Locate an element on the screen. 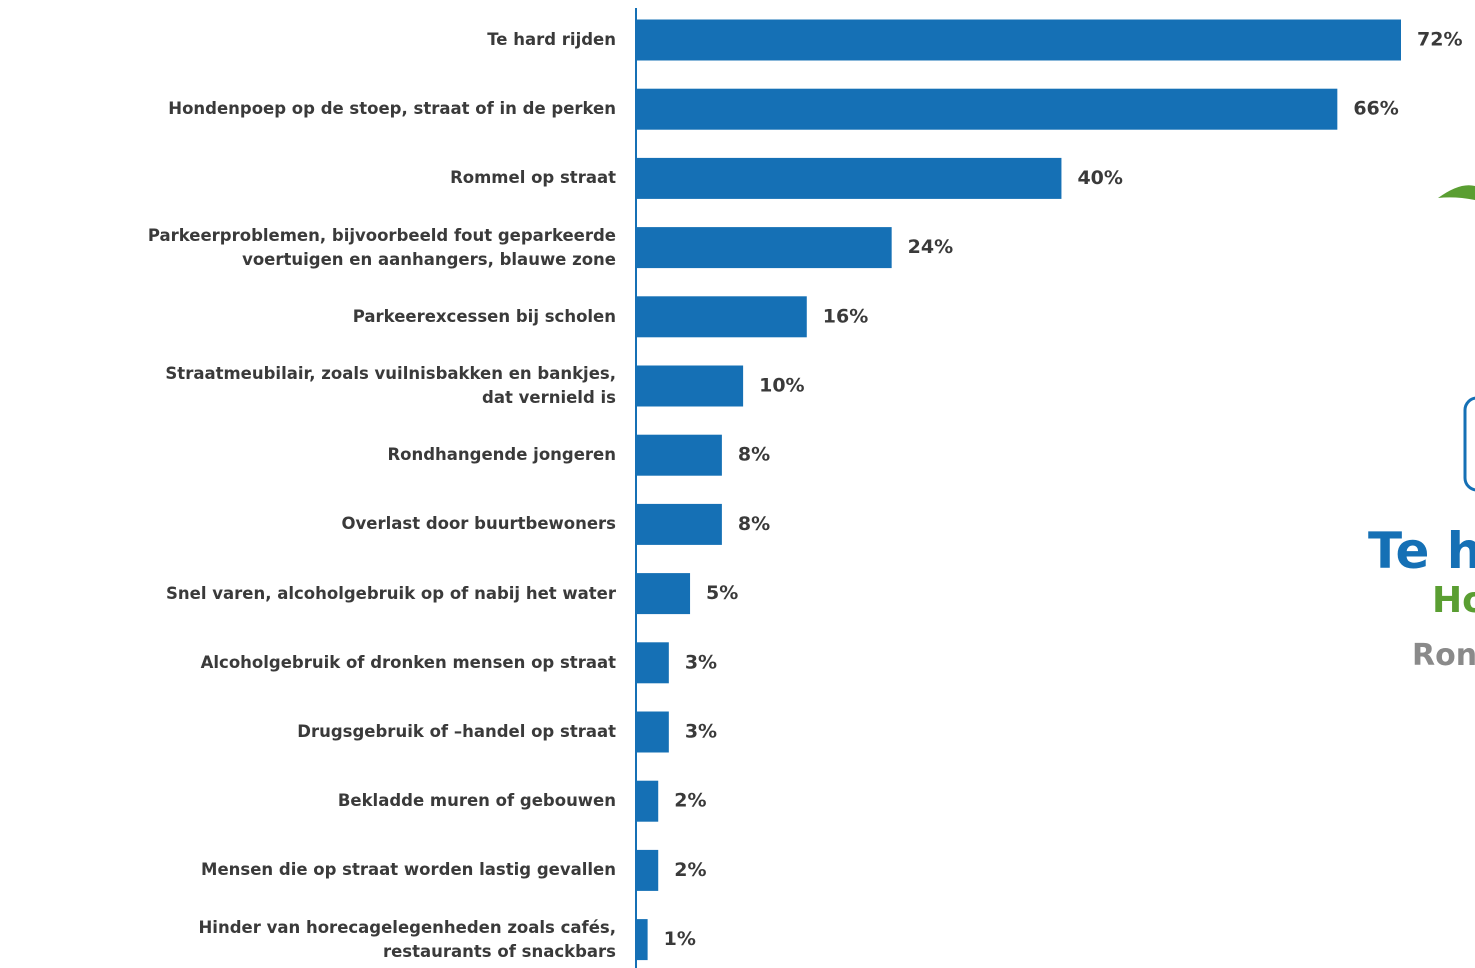  value-label: 1% is located at coordinates (680, 939).